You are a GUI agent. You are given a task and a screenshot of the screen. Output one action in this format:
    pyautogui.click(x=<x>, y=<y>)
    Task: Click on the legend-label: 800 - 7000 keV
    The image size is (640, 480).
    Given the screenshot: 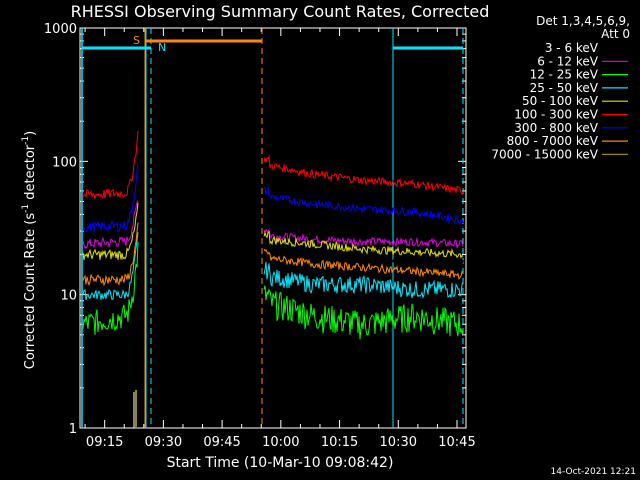 What is the action you would take?
    pyautogui.click(x=553, y=141)
    